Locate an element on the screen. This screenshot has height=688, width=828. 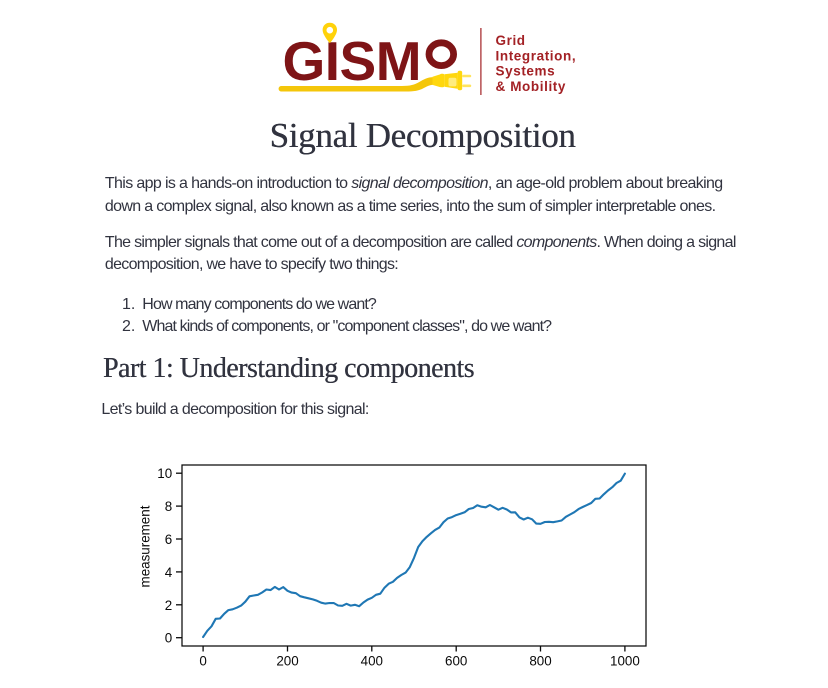
svg-text: Integration, is located at coordinates (536, 55).